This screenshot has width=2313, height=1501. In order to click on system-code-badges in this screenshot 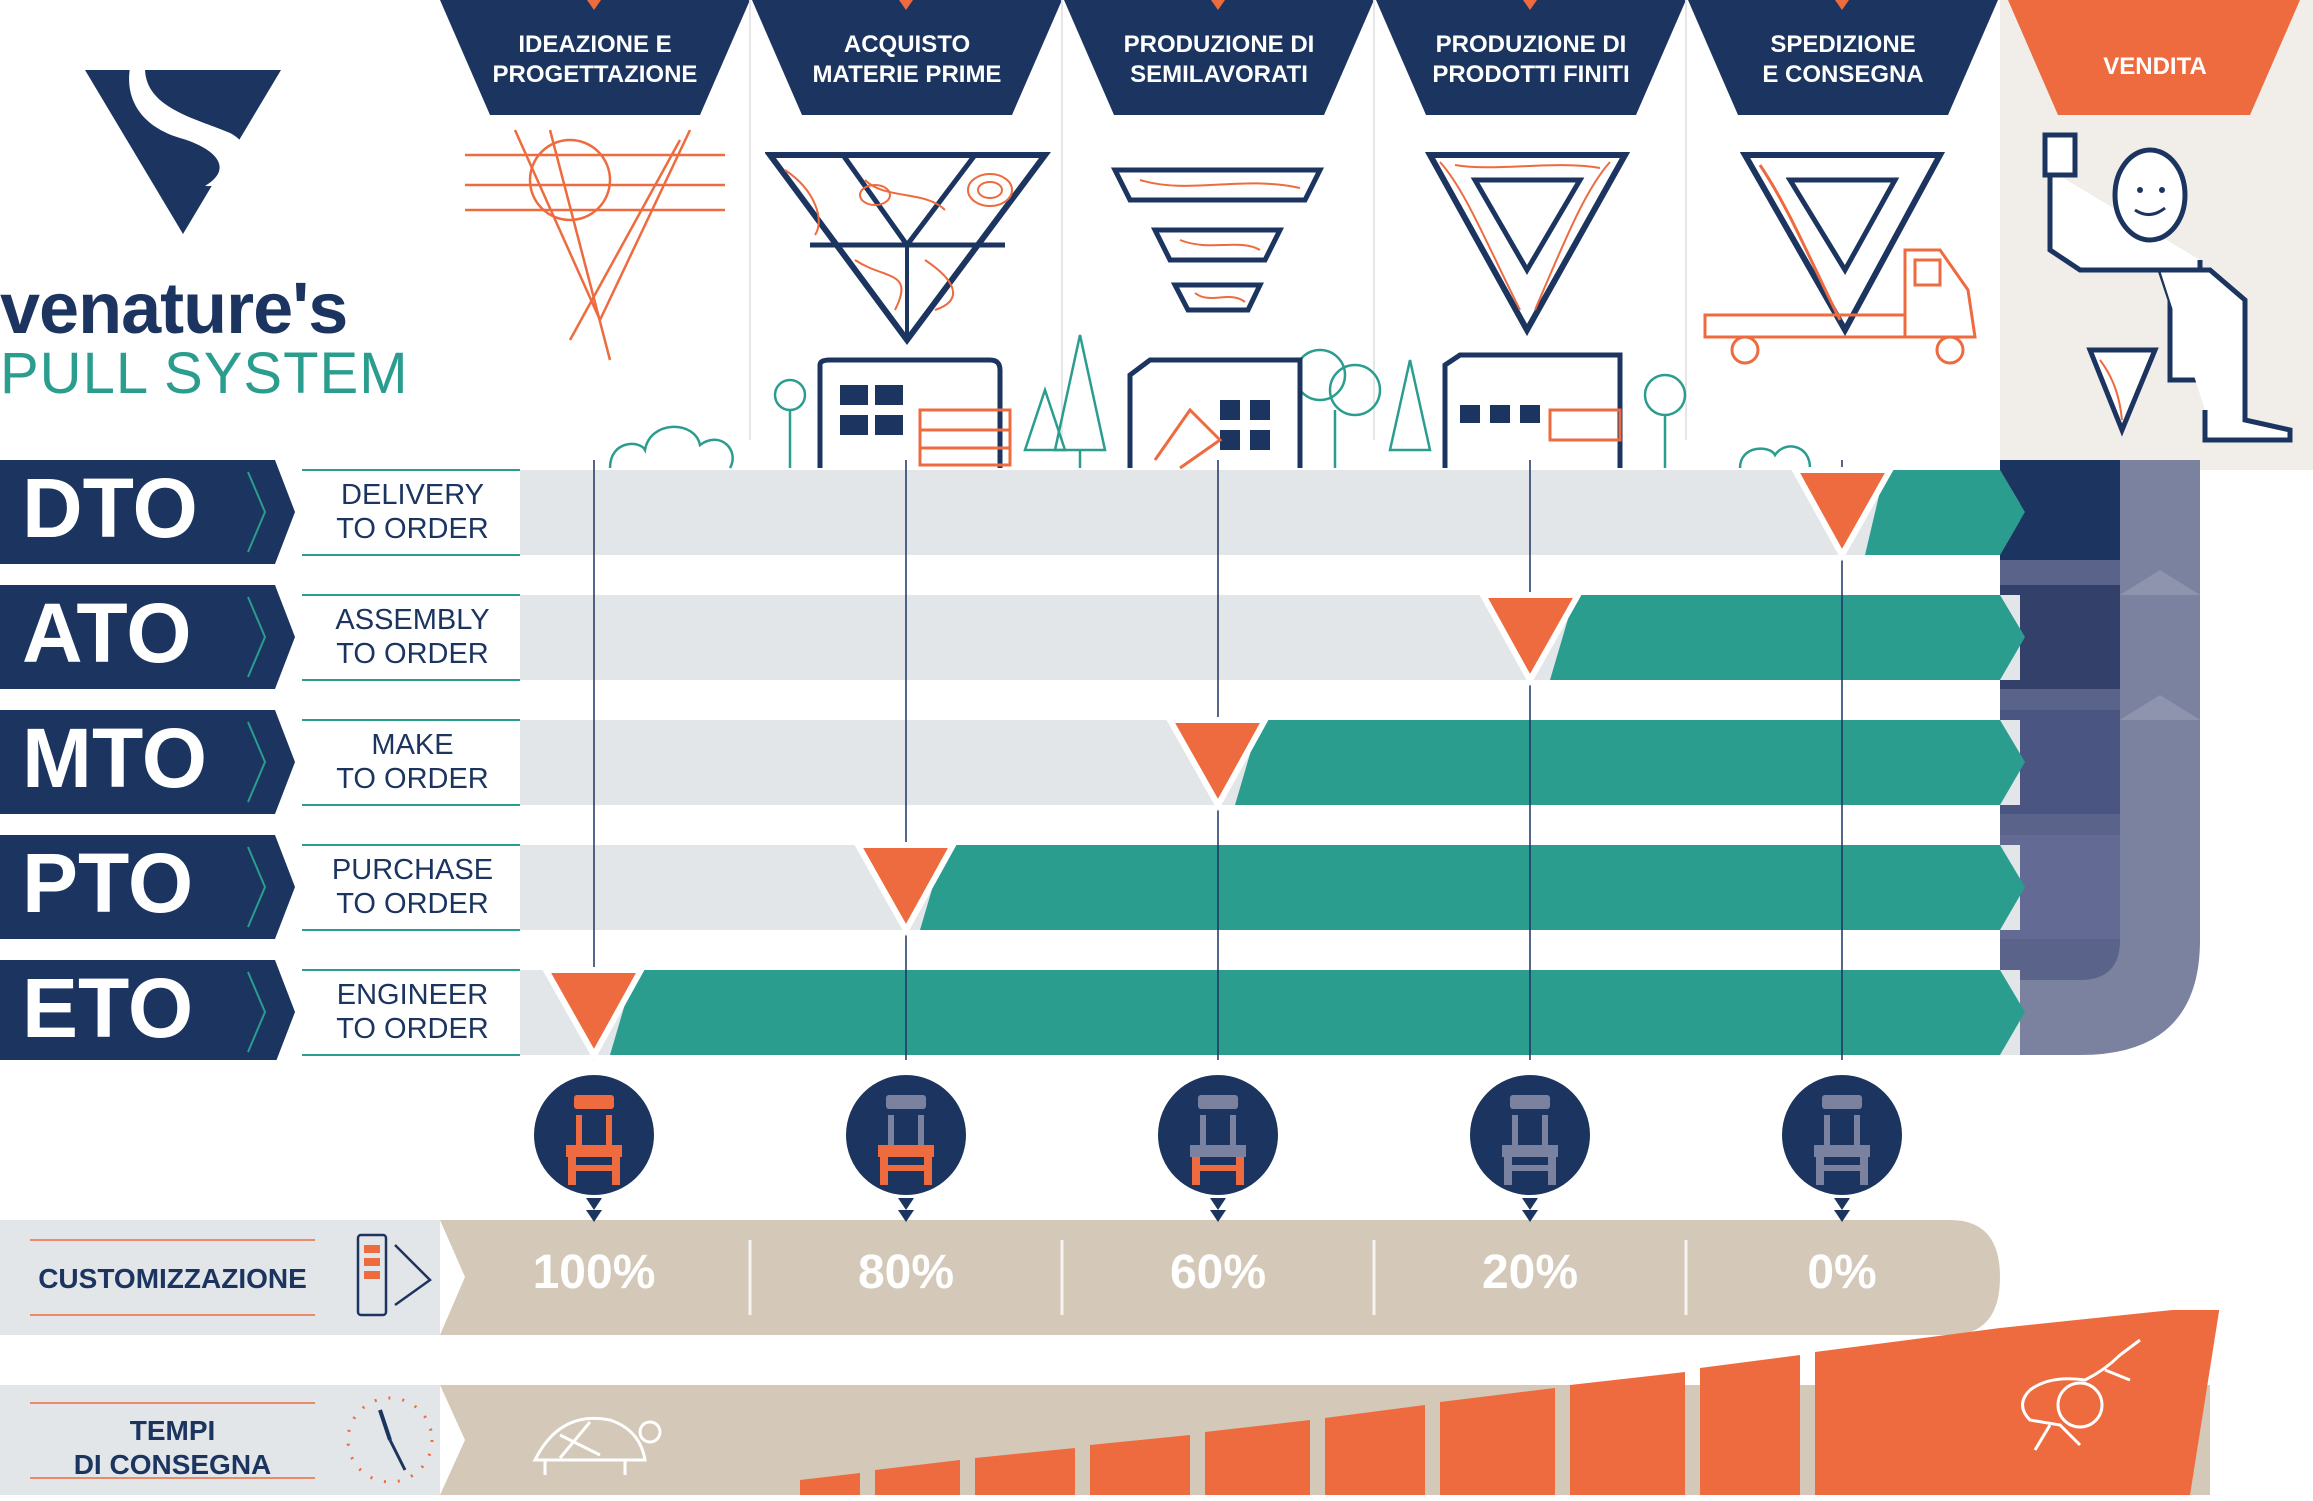, I will do `click(147, 760)`.